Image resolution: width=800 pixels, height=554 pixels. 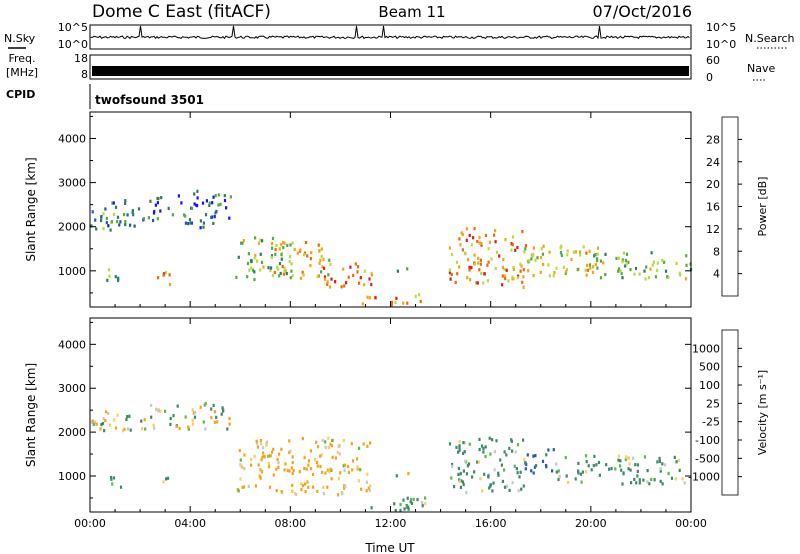 I want to click on power-y-tick-label: 4000, so click(x=72, y=138).